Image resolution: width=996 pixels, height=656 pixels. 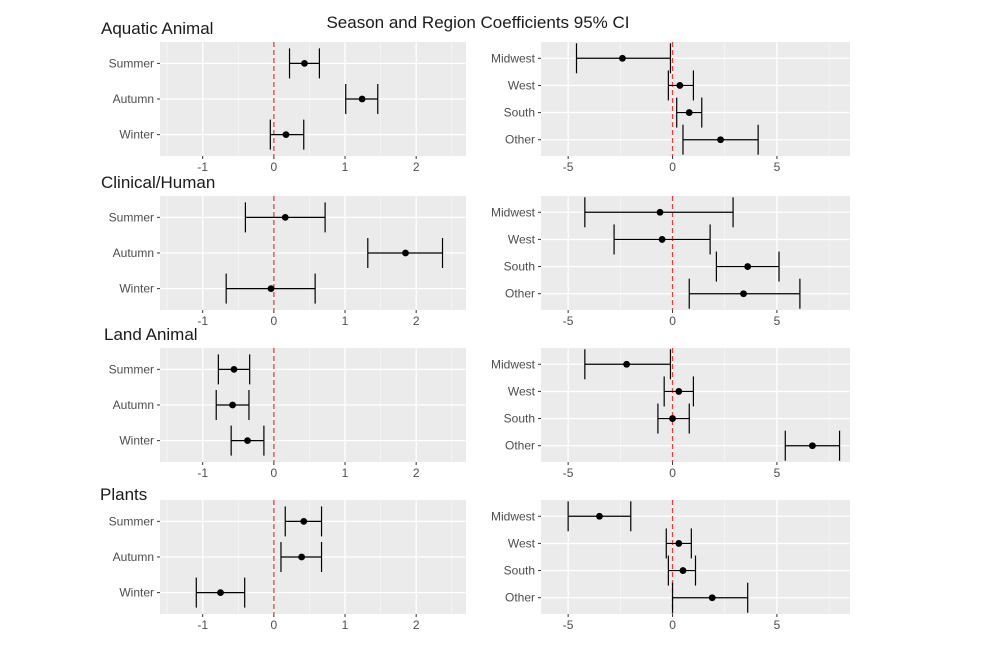 I want to click on group-label: Aquatic Animal, so click(x=157, y=28).